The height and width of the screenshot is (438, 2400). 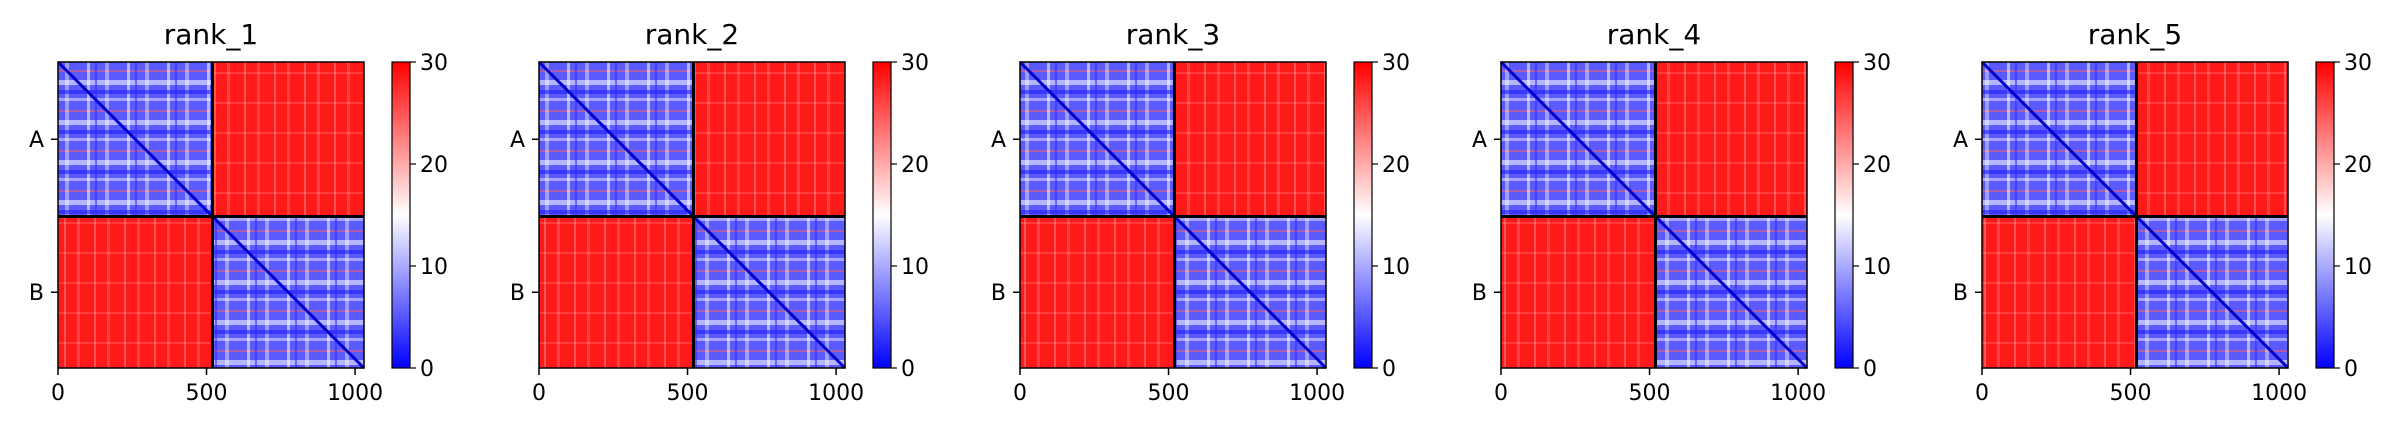 I want to click on panel-title: rank_4, so click(x=1654, y=34).